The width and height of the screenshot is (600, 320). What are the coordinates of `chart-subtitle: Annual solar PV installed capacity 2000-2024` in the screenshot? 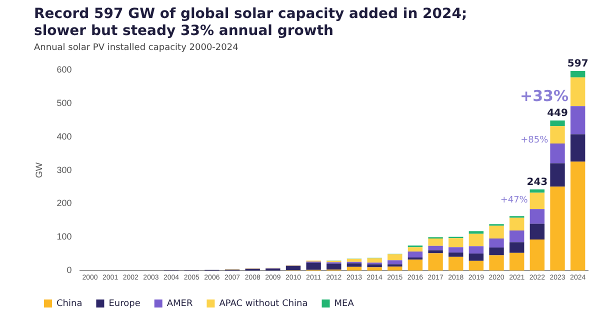 It's located at (136, 48).